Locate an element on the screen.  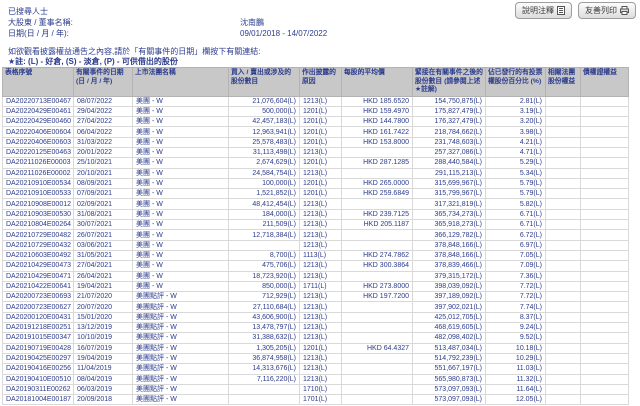
event-date-anchor: 19/04/2019 is located at coordinates (95, 359).